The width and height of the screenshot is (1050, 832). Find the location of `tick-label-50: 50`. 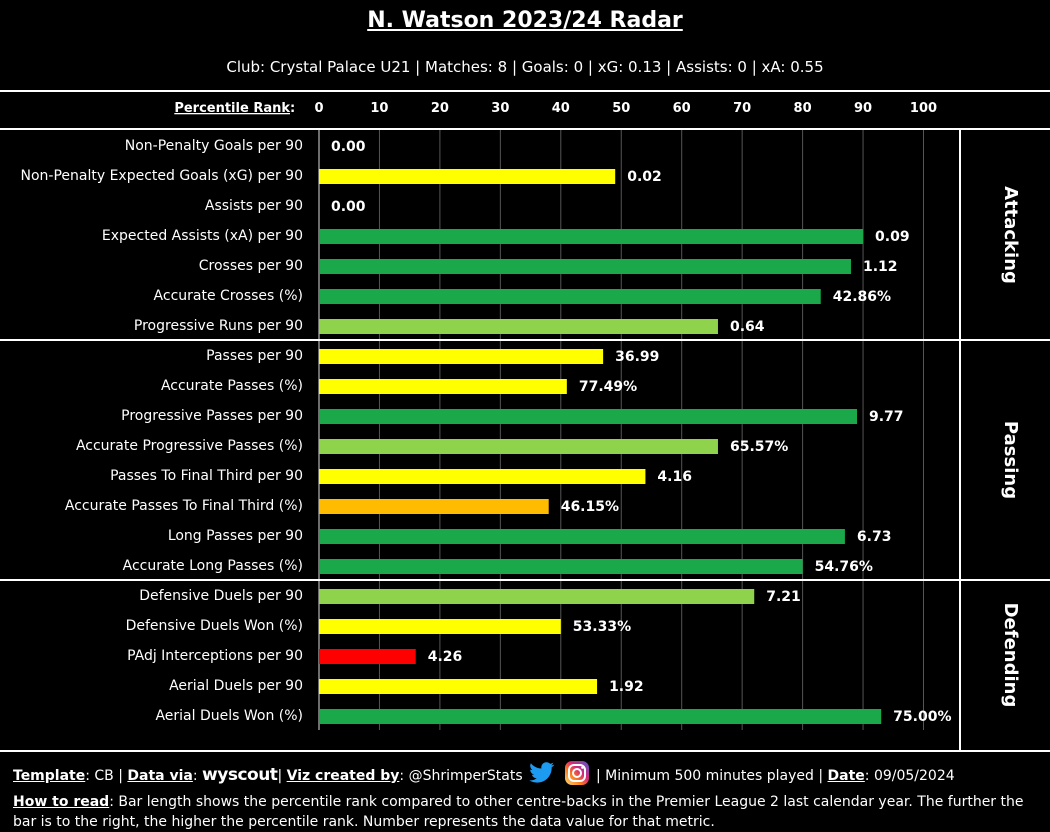

tick-label-50: 50 is located at coordinates (621, 108).